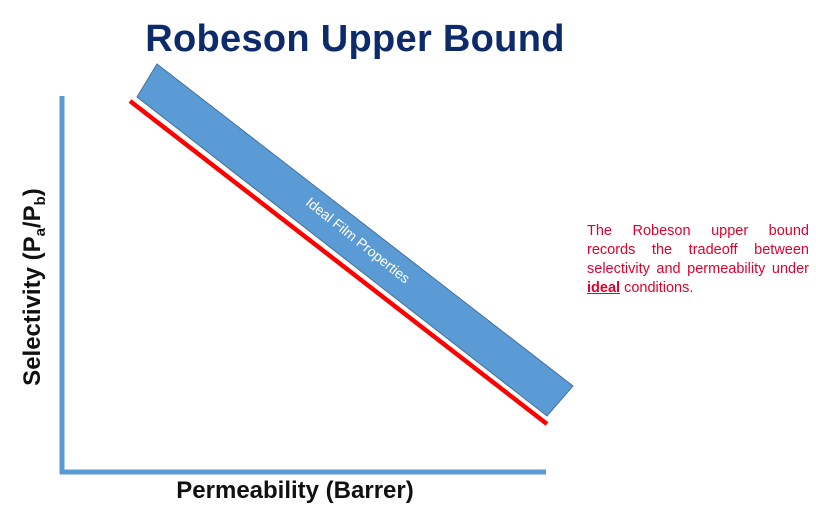 Image resolution: width=816 pixels, height=525 pixels. I want to click on y-label-prefix: Selectivity (P, so click(32, 311).